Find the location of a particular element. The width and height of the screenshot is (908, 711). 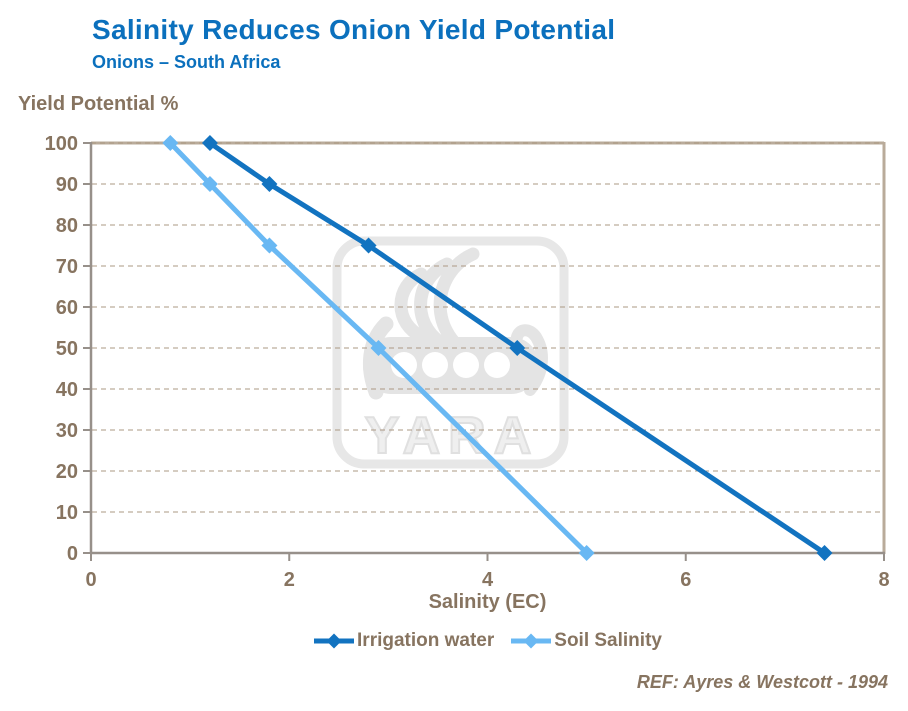

data-point-irrigation-water-1.8 is located at coordinates (269, 184).